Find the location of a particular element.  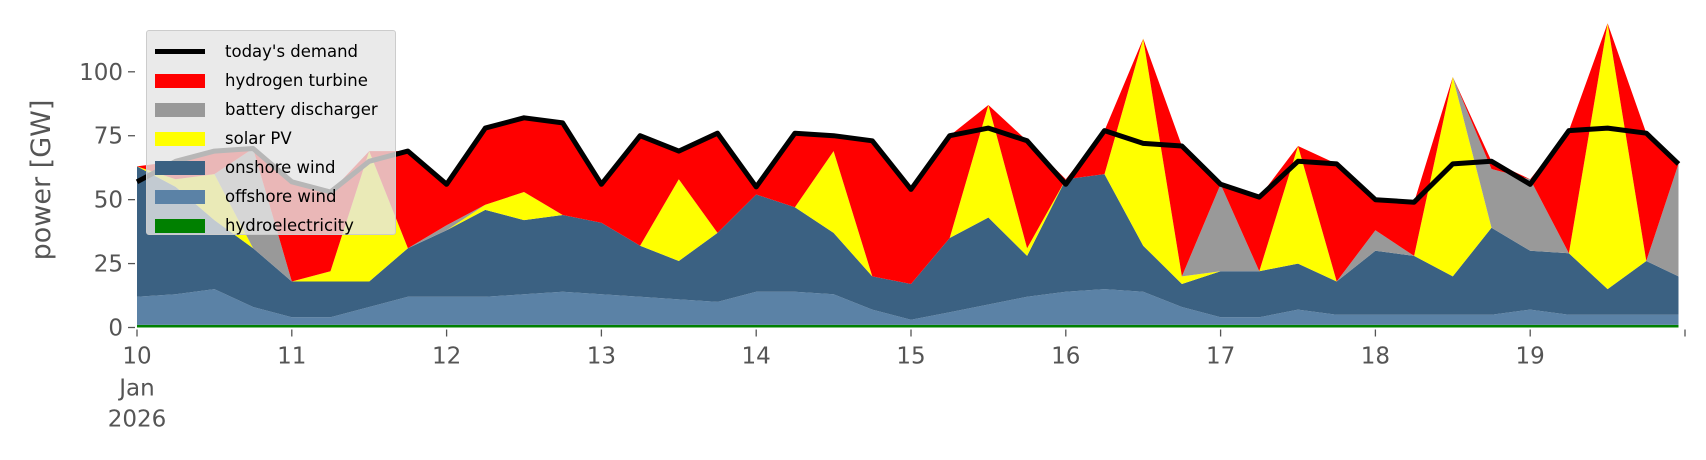

x-tick-label: 12 is located at coordinates (446, 357).